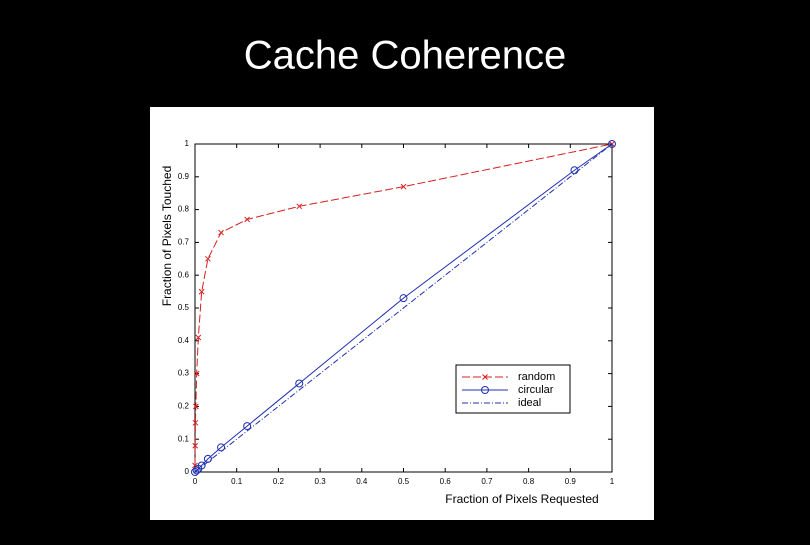 The image size is (810, 545). Describe the element at coordinates (237, 481) in the screenshot. I see `x-tick-label: 0.1` at that location.